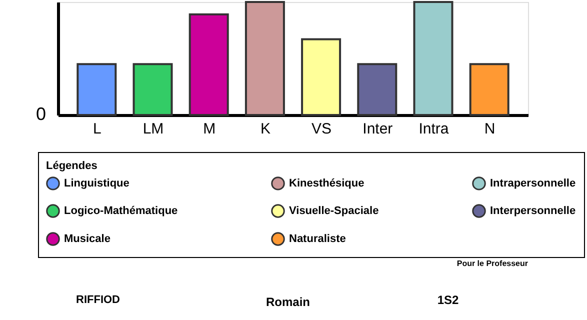 This screenshot has height=320, width=587. Describe the element at coordinates (448, 300) in the screenshot. I see `text: 1S2` at that location.